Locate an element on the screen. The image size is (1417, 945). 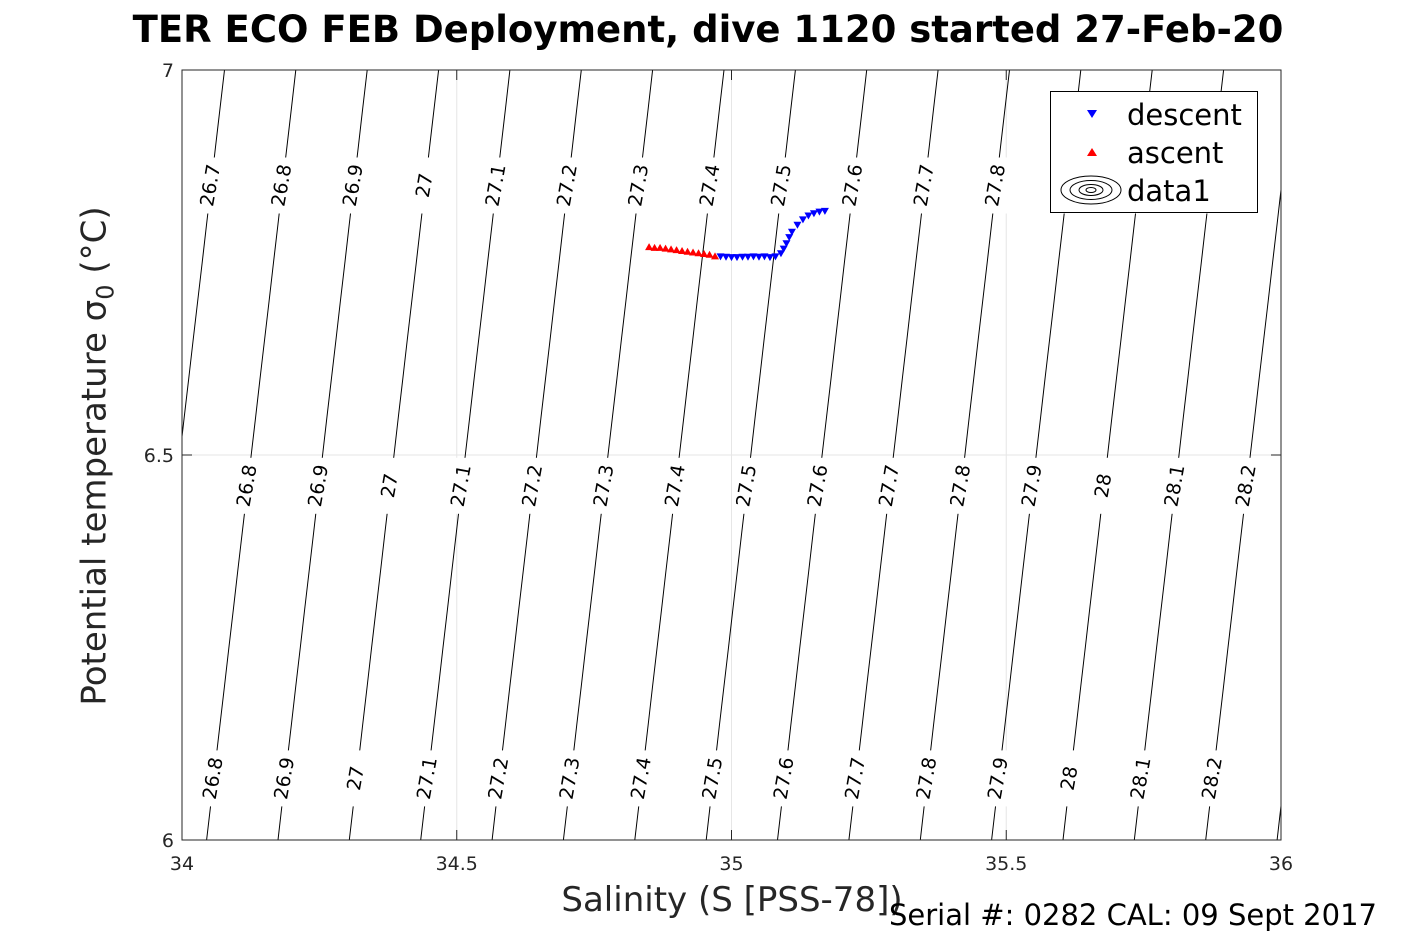
legend-marker-ascent is located at coordinates (1092, 152).